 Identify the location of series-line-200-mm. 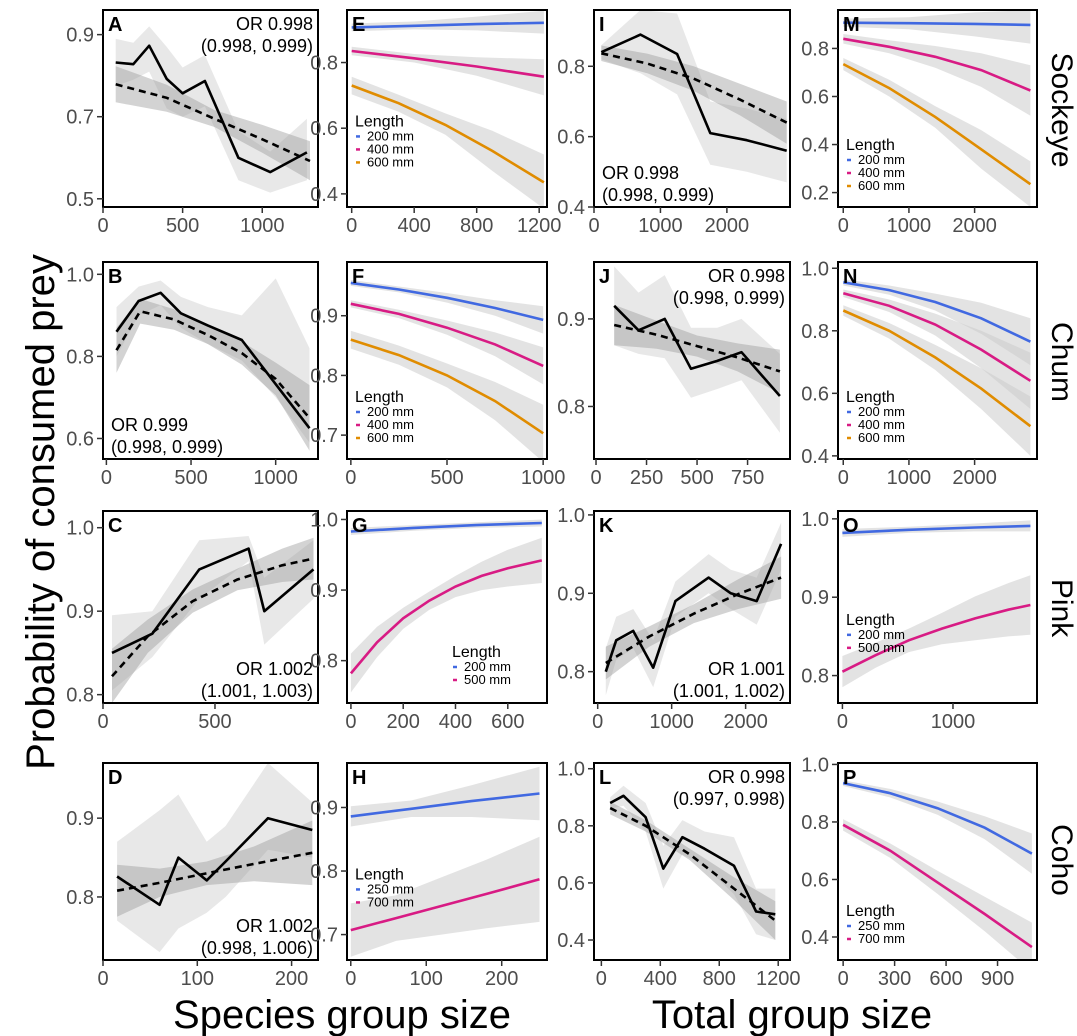
(936, 529).